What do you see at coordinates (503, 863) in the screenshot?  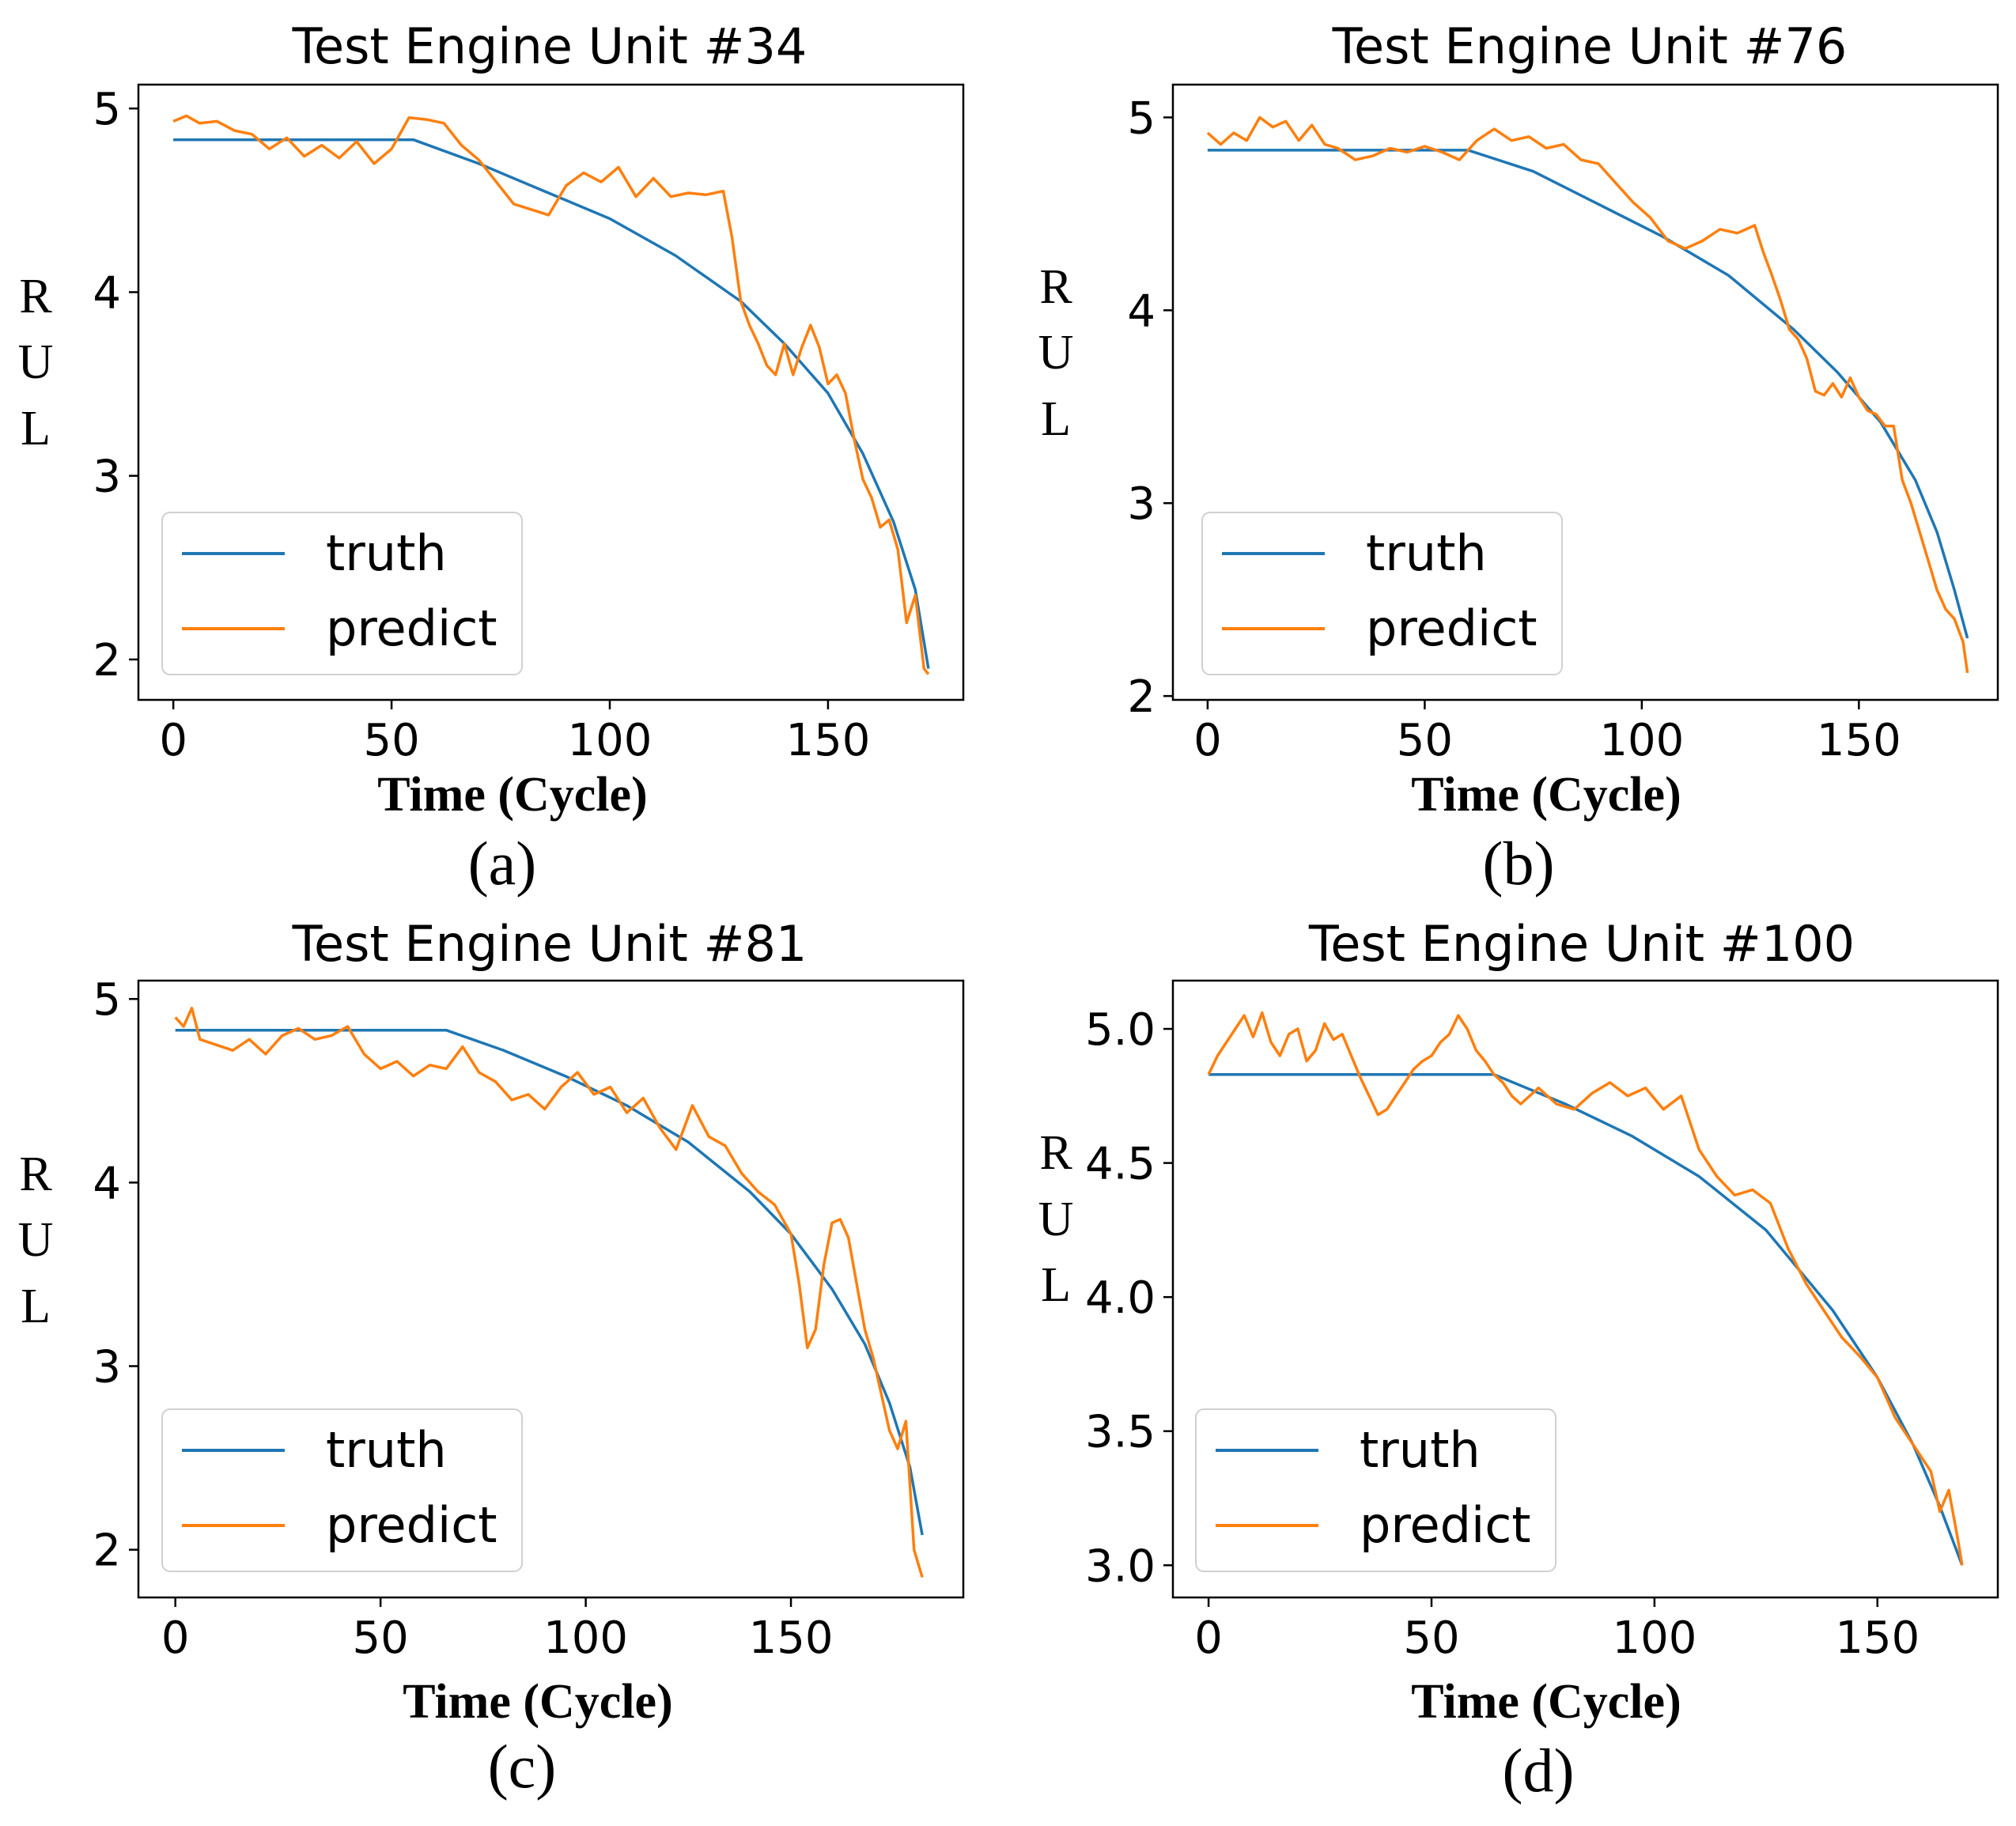 I see `panel-caption: (a)` at bounding box center [503, 863].